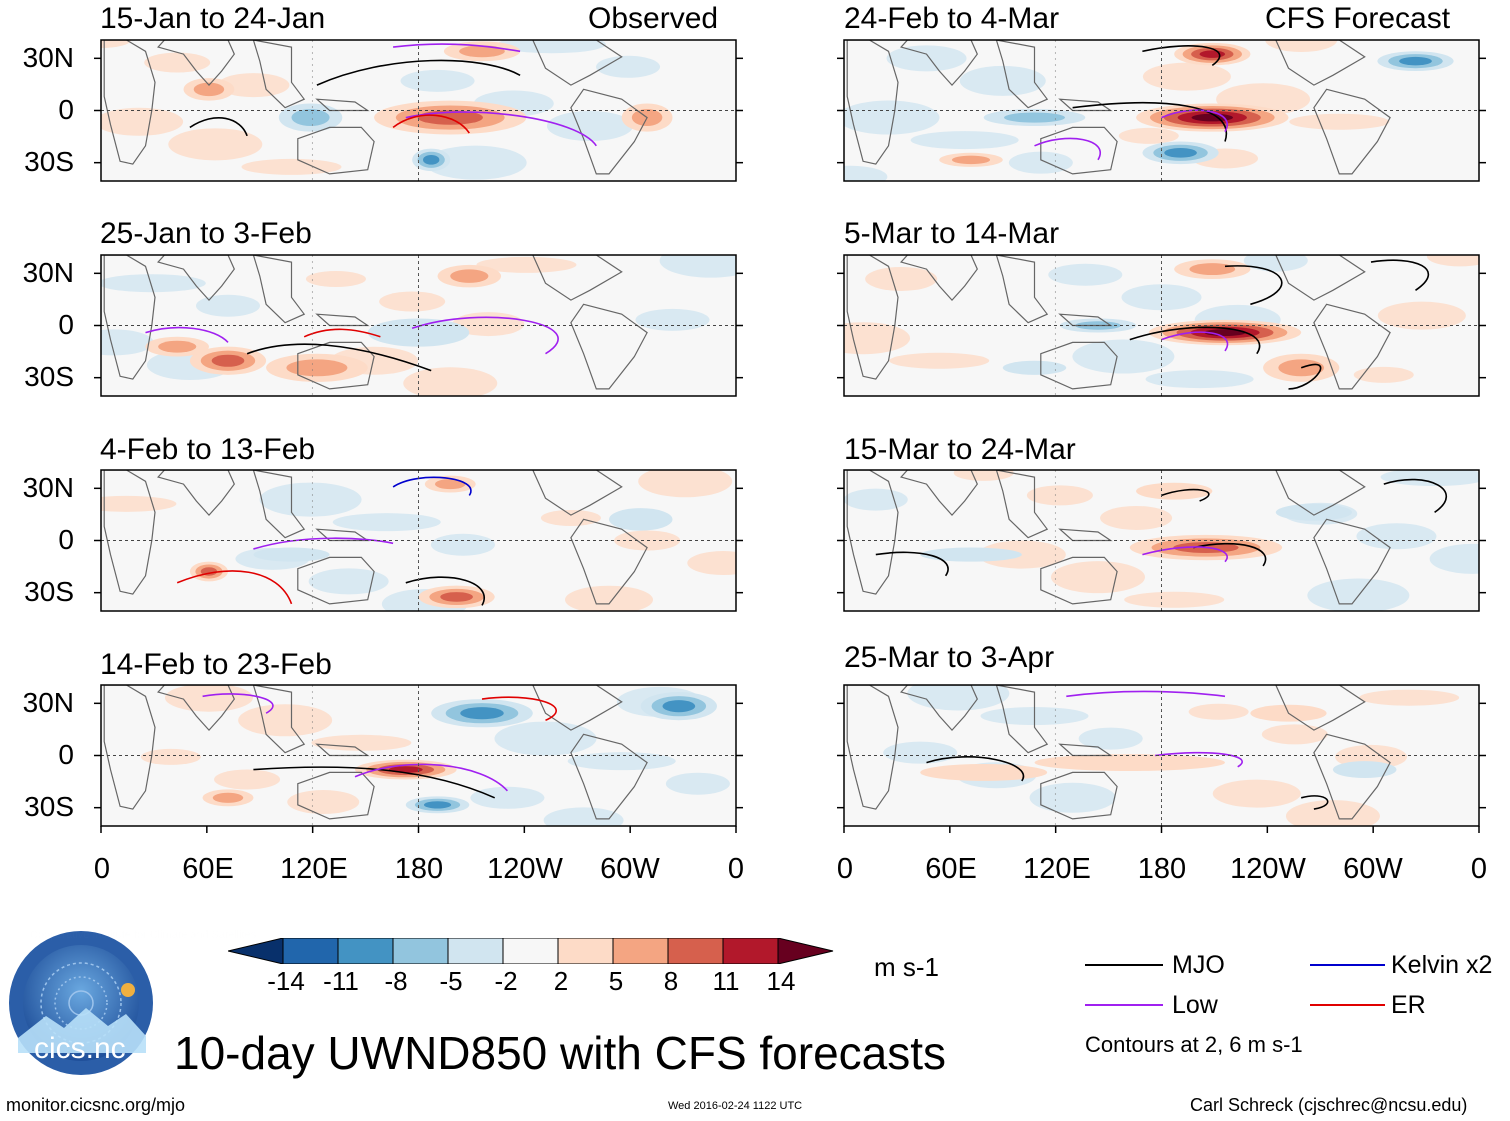 This screenshot has height=1121, width=1510. What do you see at coordinates (952, 233) in the screenshot?
I see `panel-title-fc2: 5-Mar to 14-Mar` at bounding box center [952, 233].